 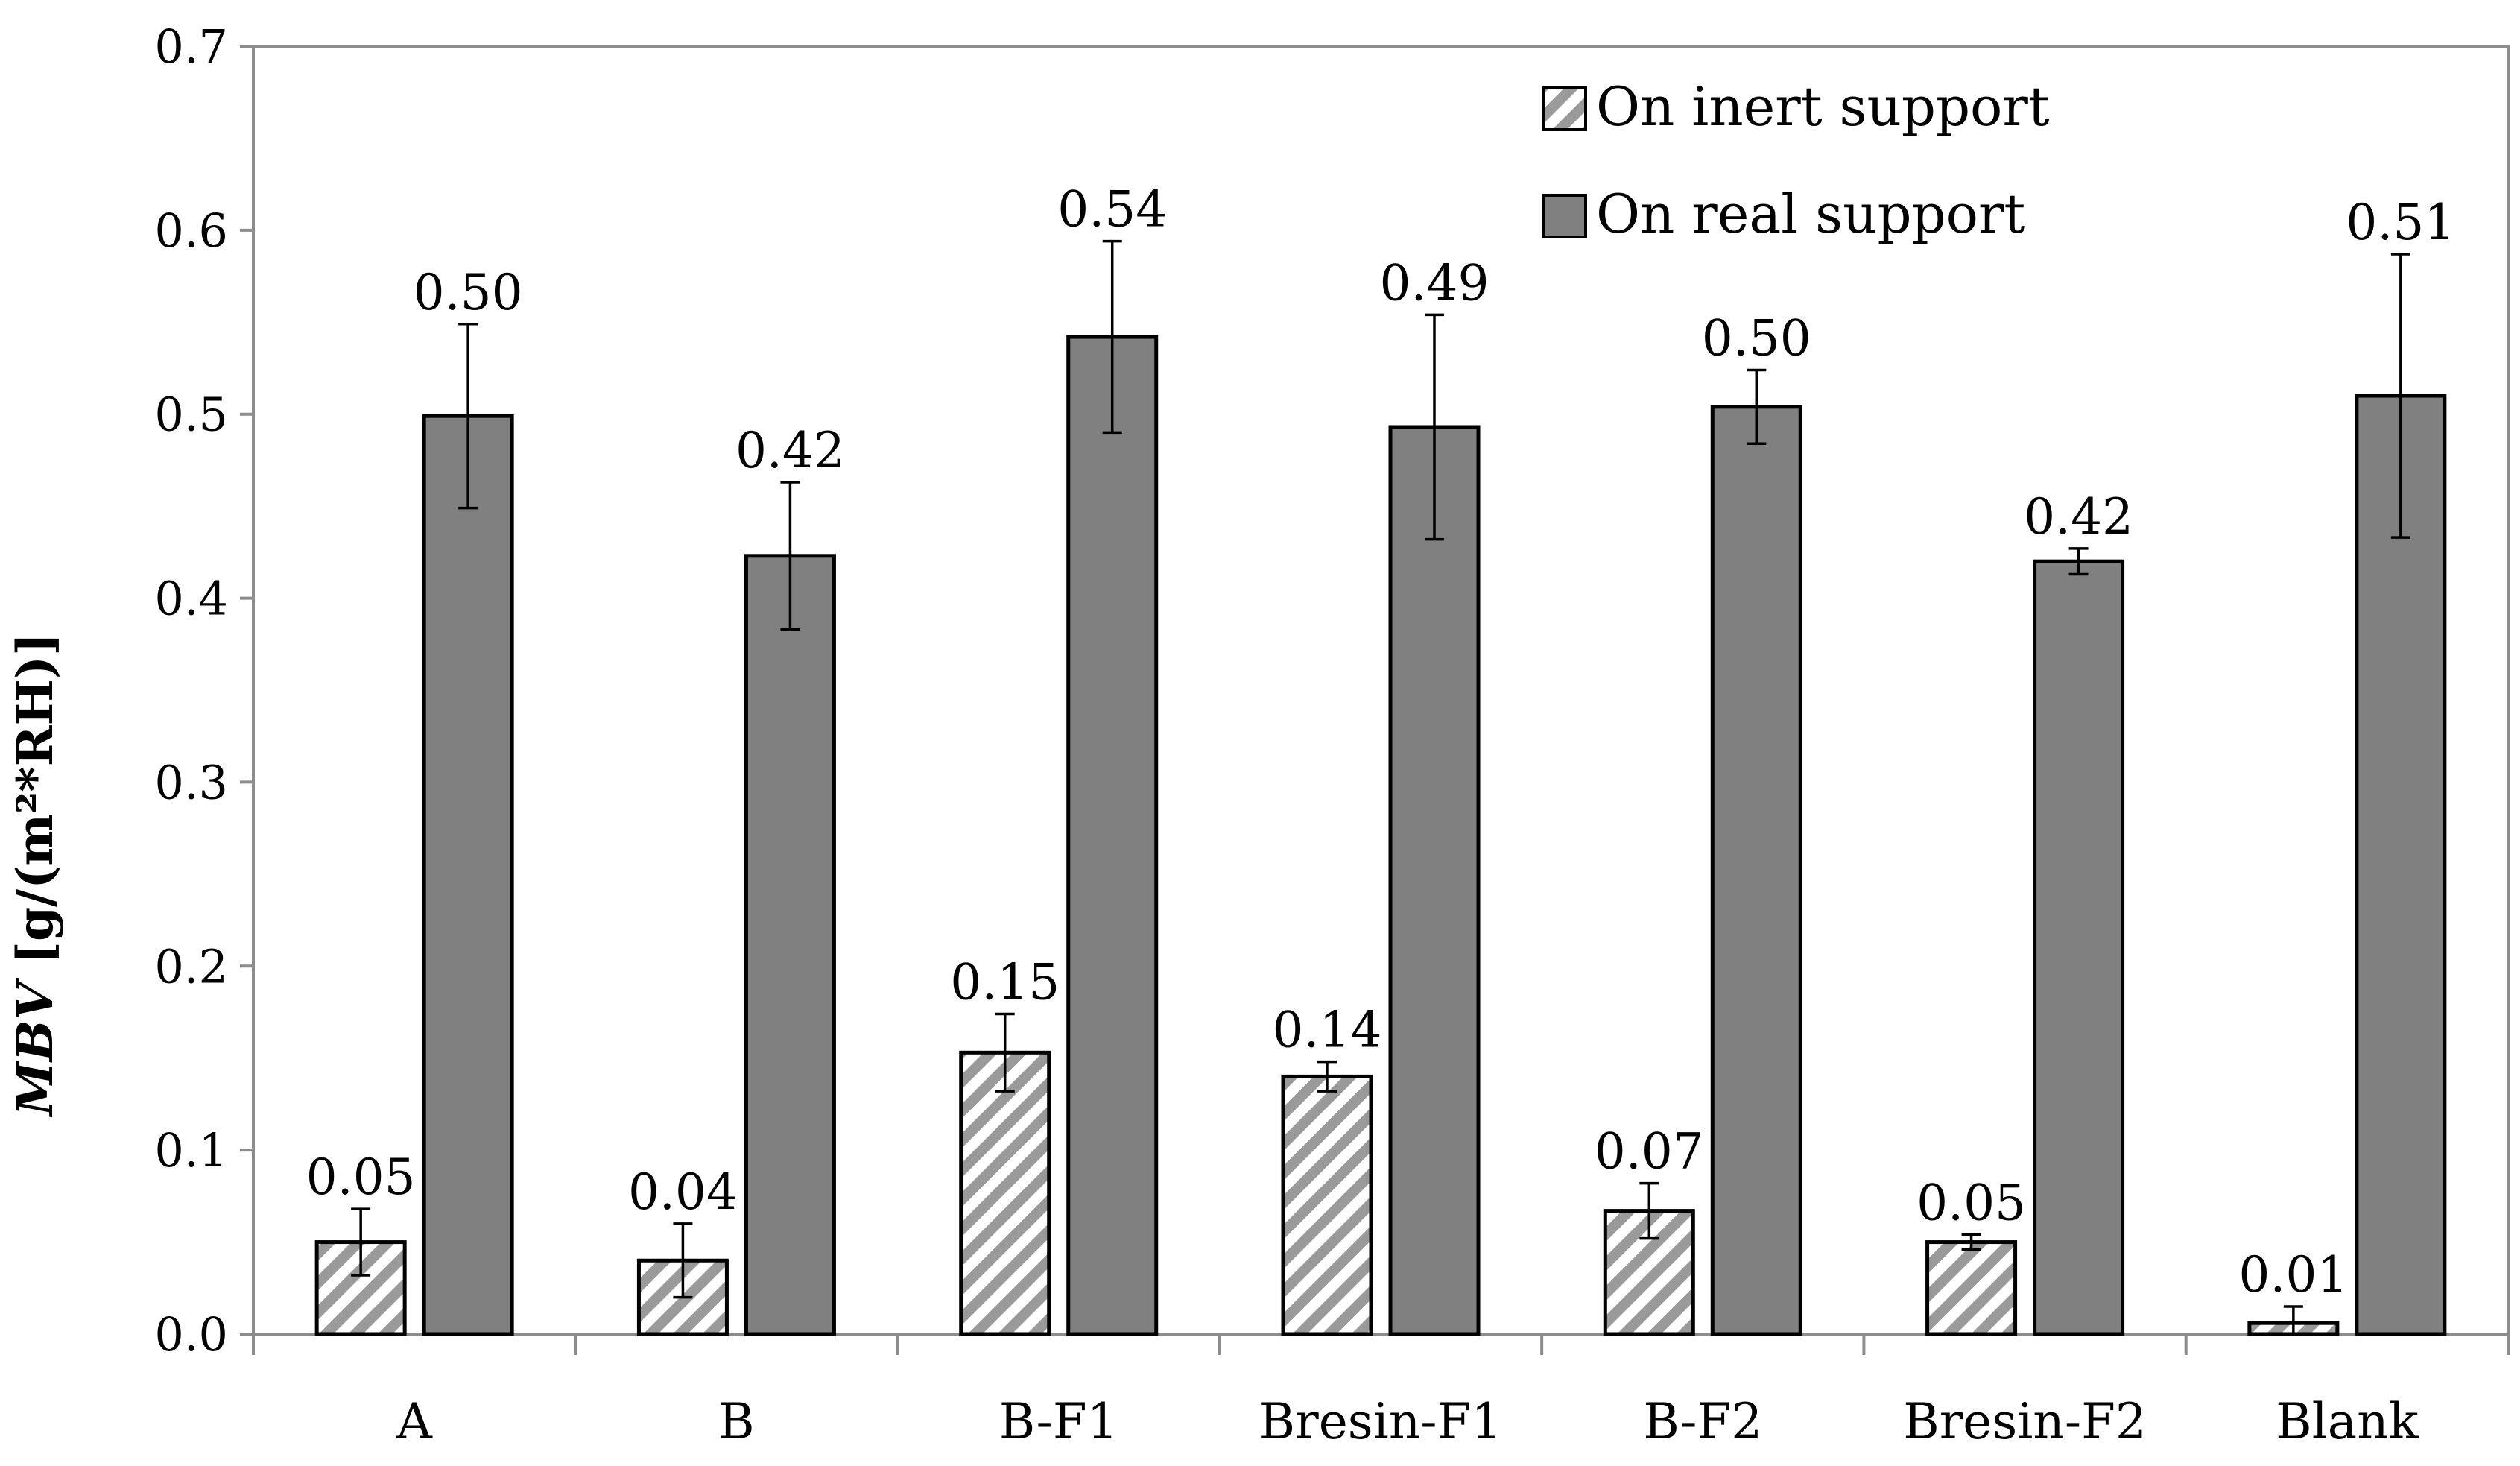 What do you see at coordinates (2400, 222) in the screenshot?
I see `data-label: 0.51` at bounding box center [2400, 222].